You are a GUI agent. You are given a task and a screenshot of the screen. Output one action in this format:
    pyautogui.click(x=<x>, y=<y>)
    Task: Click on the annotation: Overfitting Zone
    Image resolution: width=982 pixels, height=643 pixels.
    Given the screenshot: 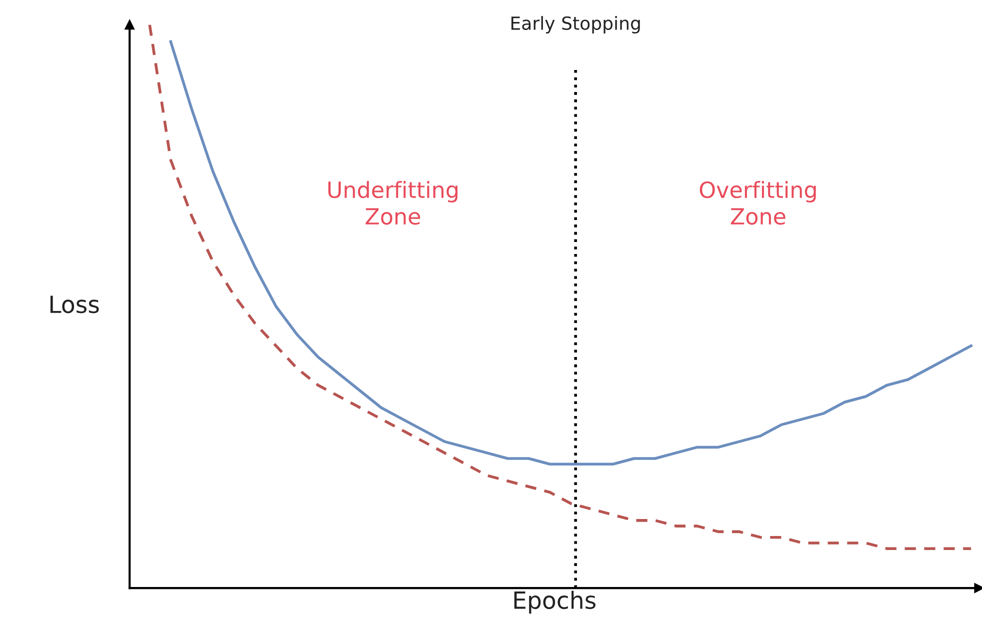 What is the action you would take?
    pyautogui.click(x=758, y=202)
    